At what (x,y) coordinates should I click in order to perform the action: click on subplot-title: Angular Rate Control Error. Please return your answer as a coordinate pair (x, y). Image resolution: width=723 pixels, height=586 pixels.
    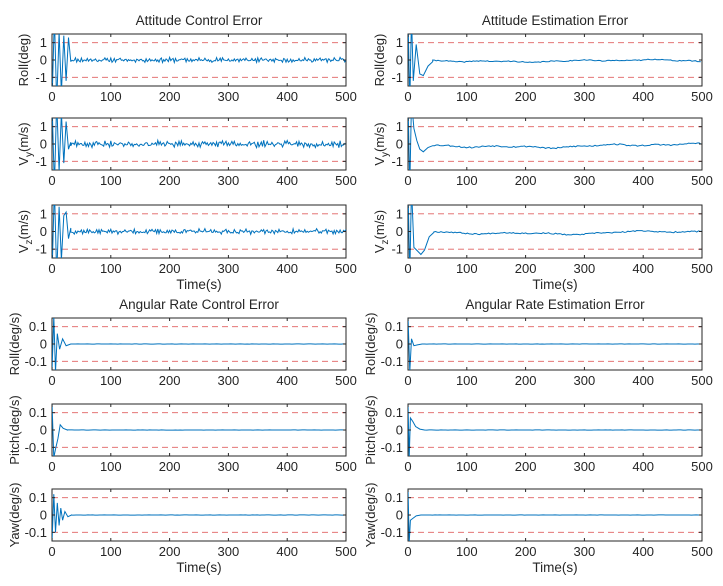
    Looking at the image, I should click on (199, 304).